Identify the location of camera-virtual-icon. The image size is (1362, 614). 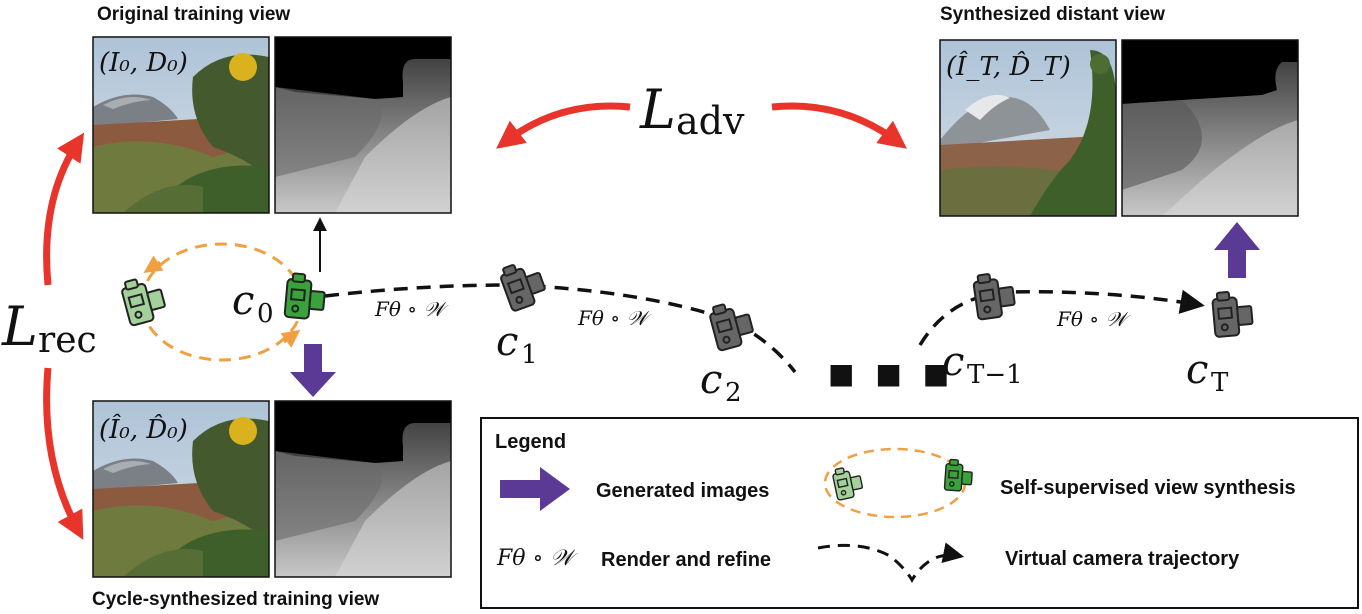
(143, 300).